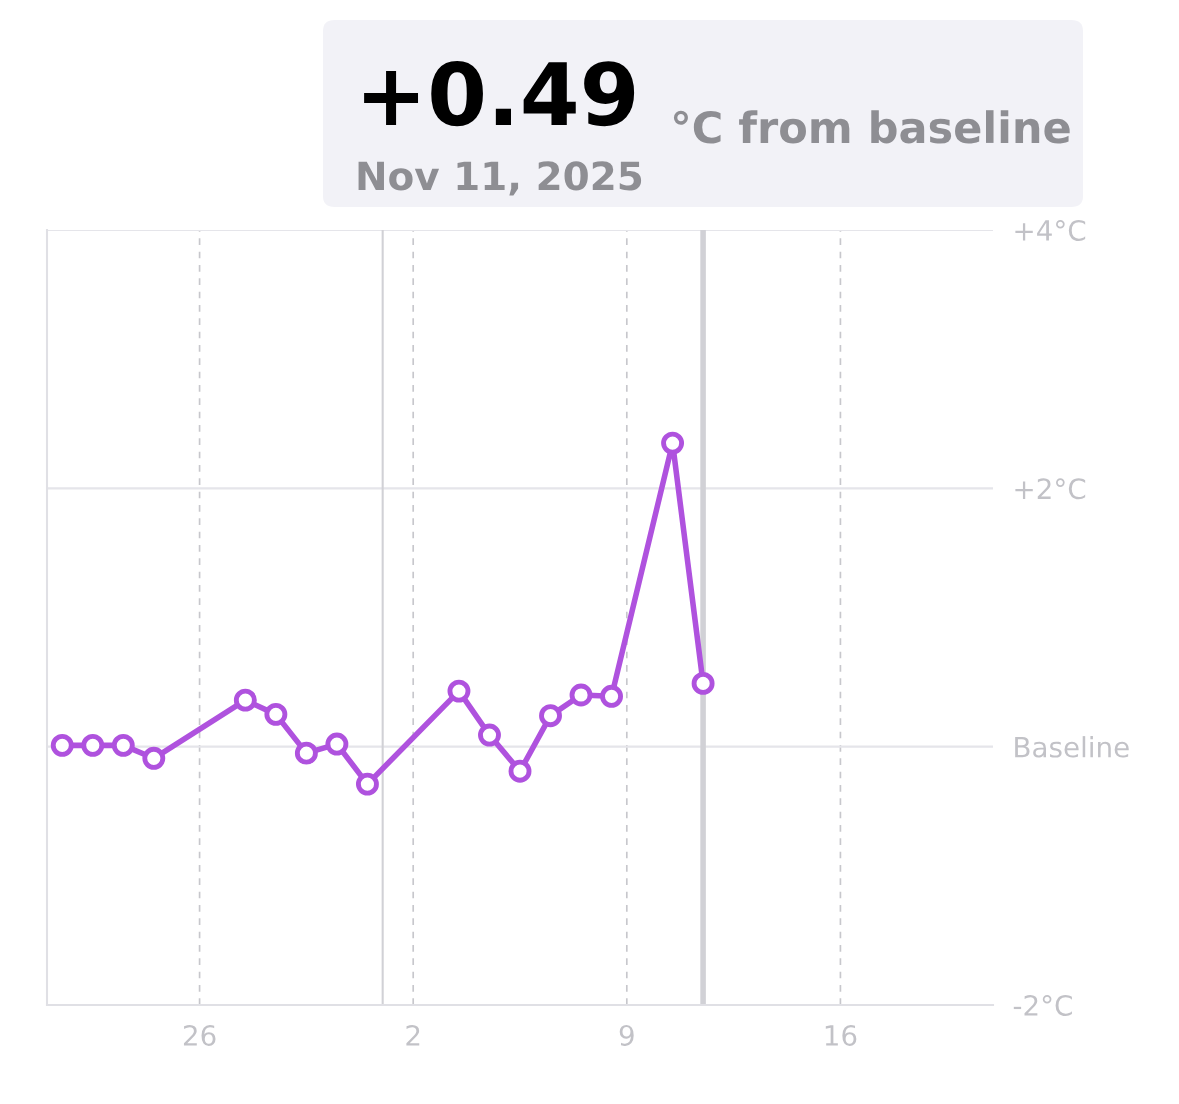 The width and height of the screenshot is (1179, 1104). I want to click on x-tick-label: 9, so click(626, 1035).